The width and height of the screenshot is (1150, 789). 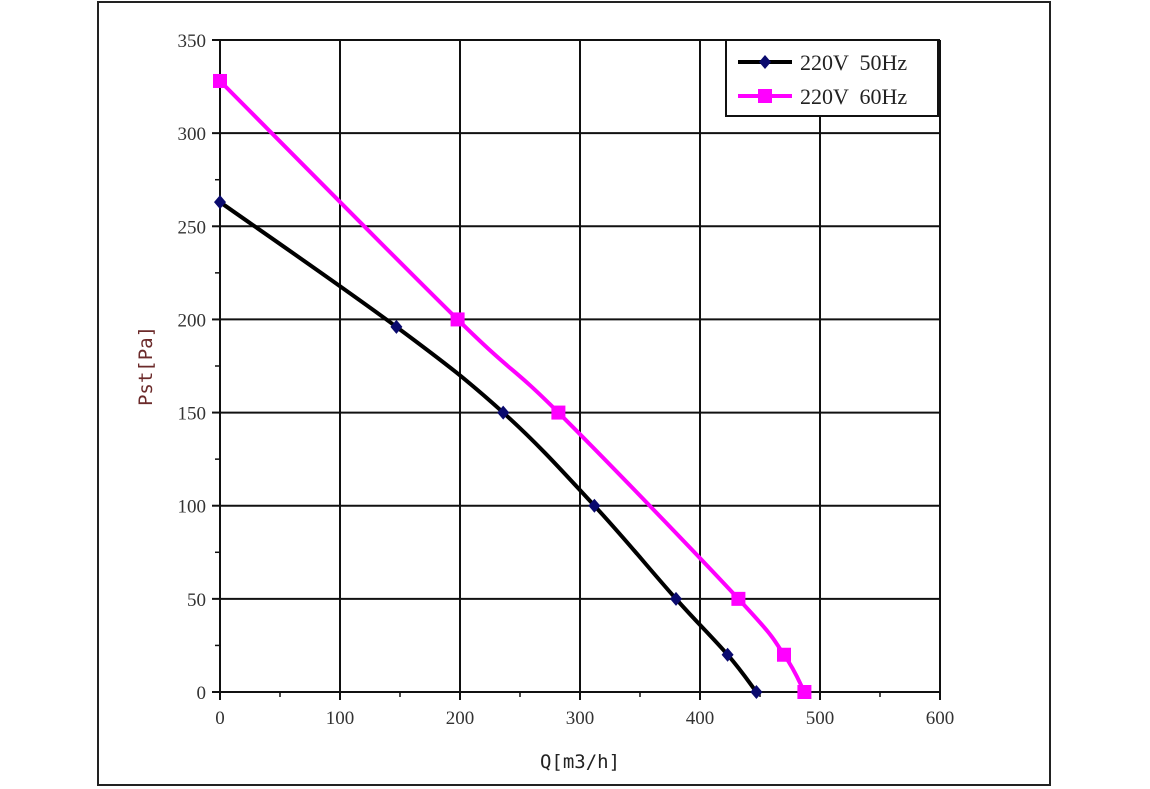 What do you see at coordinates (580, 718) in the screenshot?
I see `x-tick-label: 300` at bounding box center [580, 718].